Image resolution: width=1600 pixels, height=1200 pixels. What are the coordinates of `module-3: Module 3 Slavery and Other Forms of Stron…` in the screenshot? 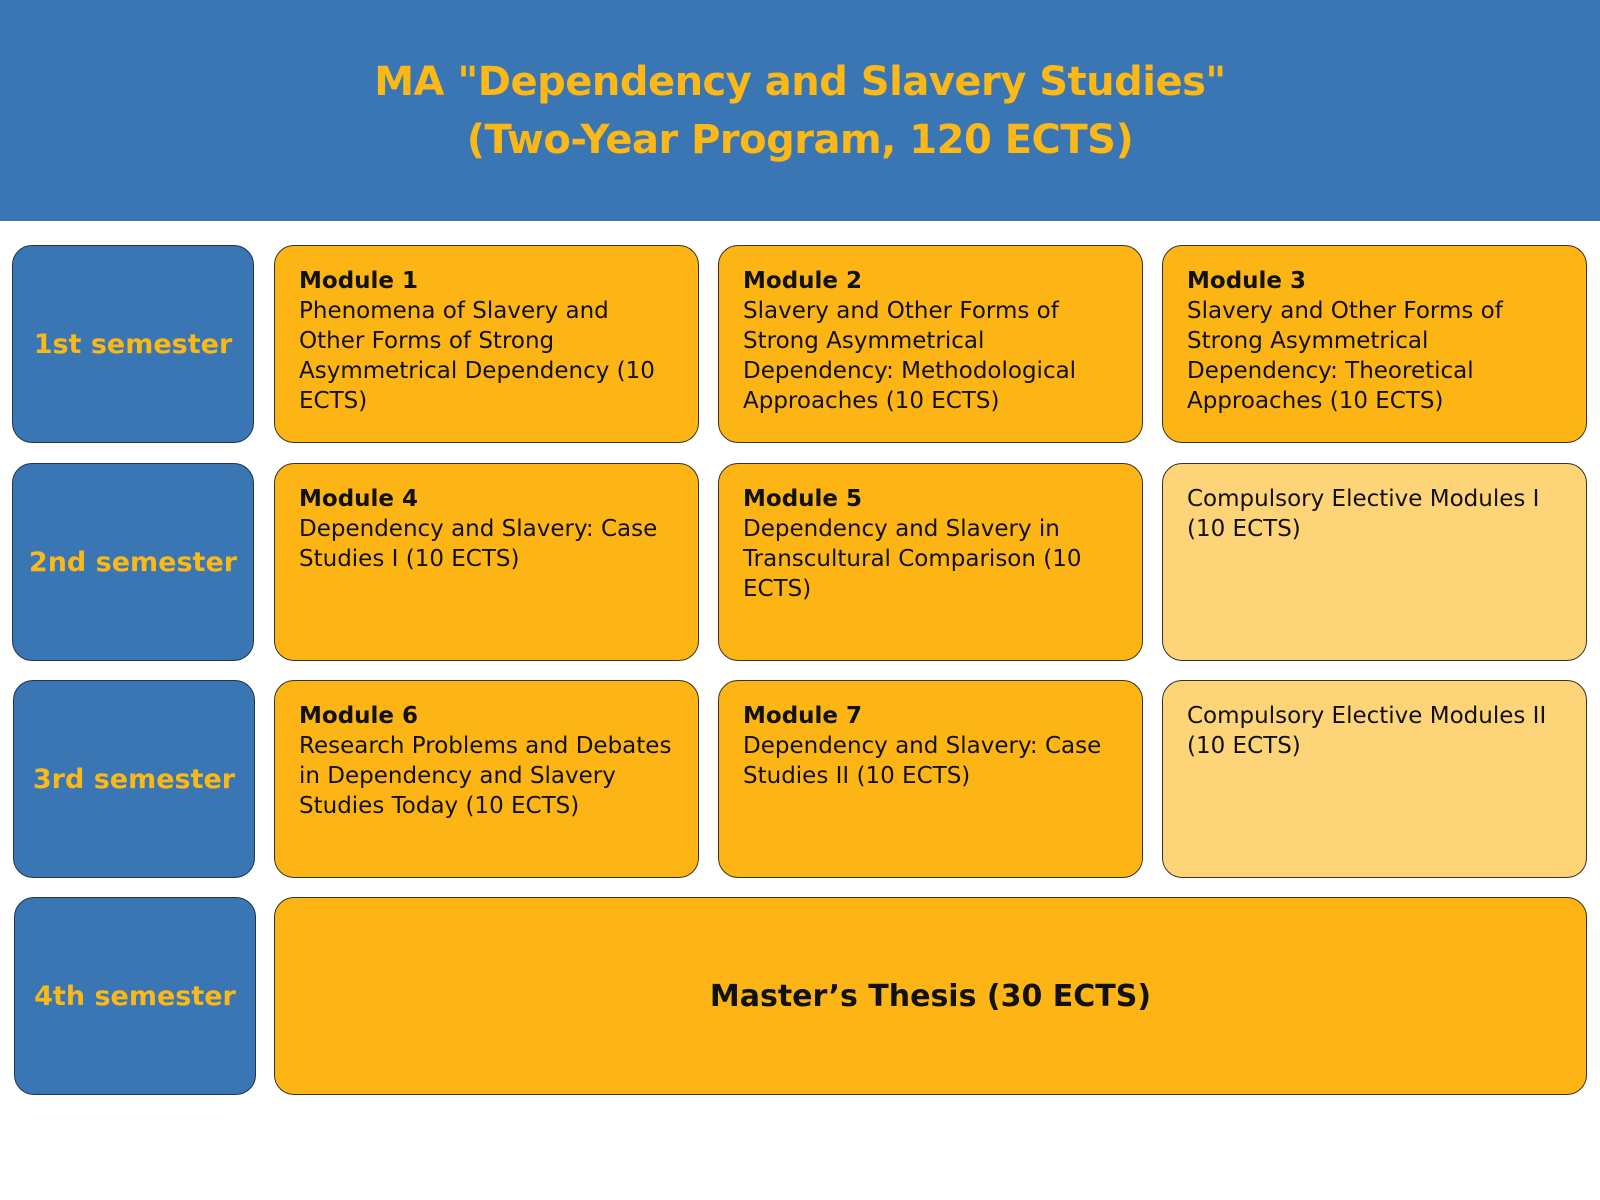 It's located at (1374, 344).